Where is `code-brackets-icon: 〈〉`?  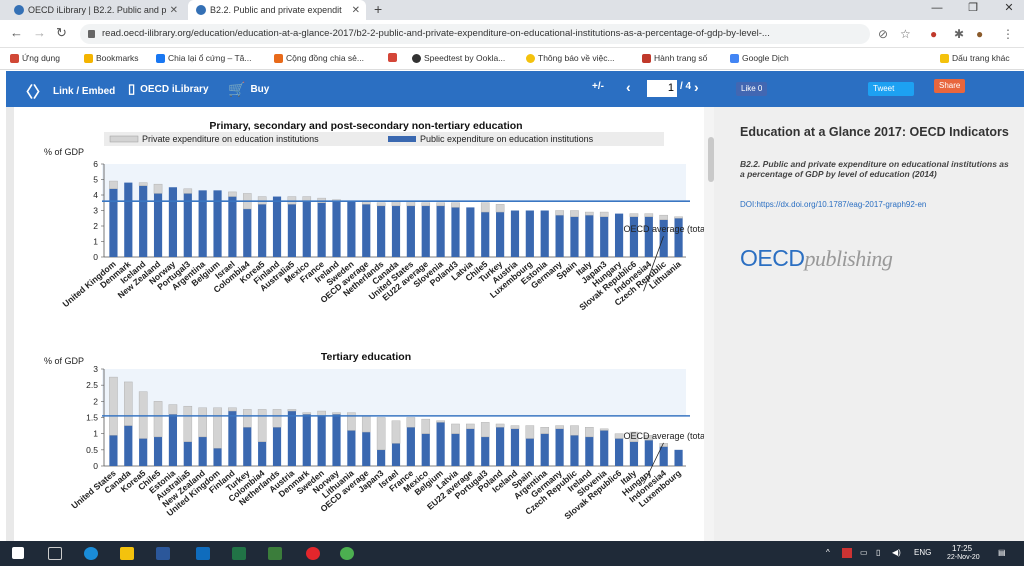 code-brackets-icon: 〈〉 is located at coordinates (33, 92).